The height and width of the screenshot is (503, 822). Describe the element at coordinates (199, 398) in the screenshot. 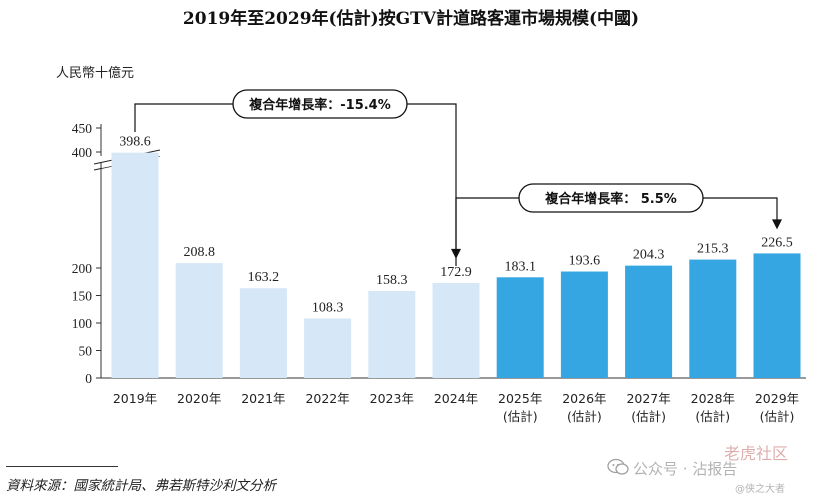

I see `x-tick-label: 2020年` at that location.